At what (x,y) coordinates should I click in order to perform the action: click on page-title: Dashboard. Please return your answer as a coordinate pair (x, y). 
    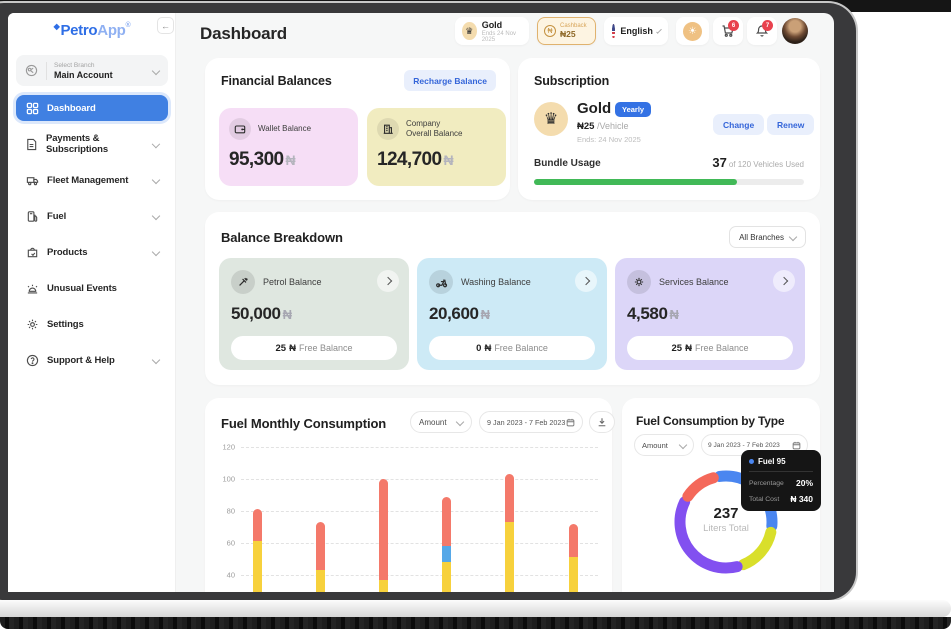
    Looking at the image, I should click on (243, 33).